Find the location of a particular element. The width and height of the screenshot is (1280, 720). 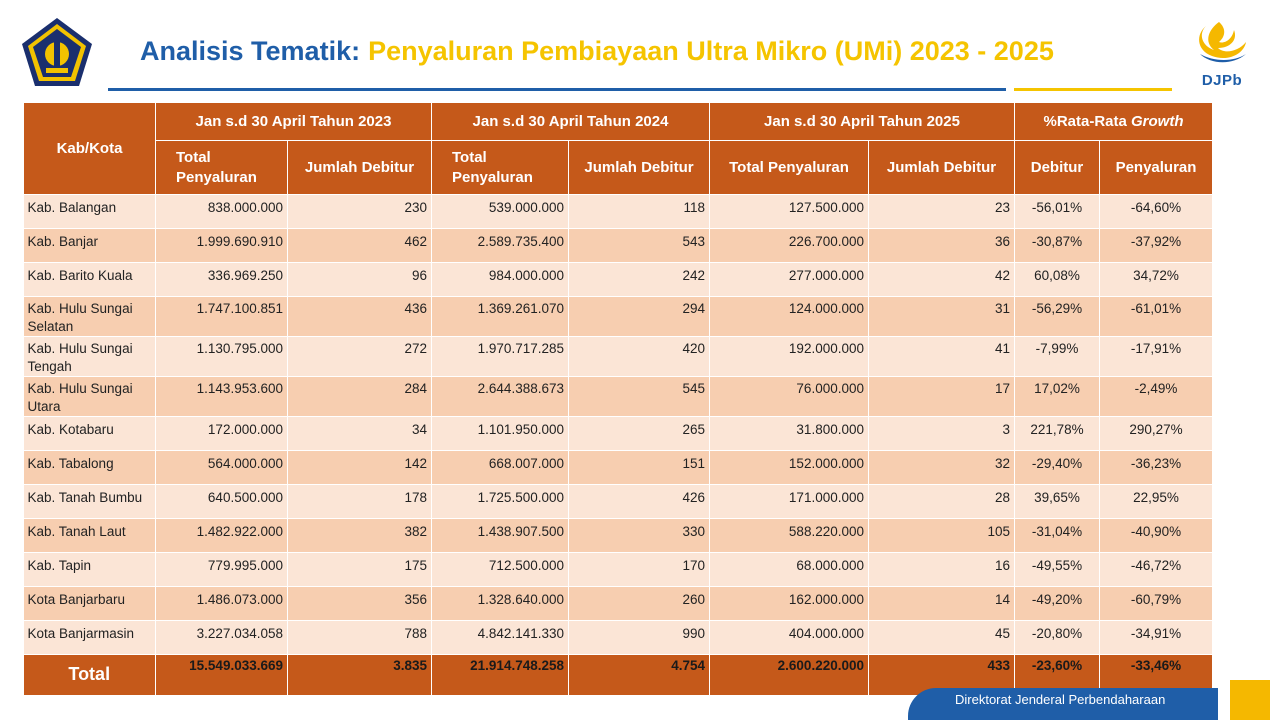

cell-growth-debitur: -31,04% is located at coordinates (1057, 535).